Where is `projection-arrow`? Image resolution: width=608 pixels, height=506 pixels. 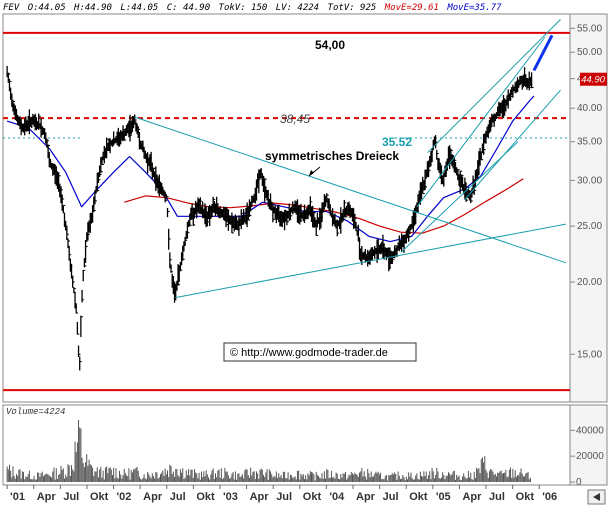
projection-arrow is located at coordinates (543, 53).